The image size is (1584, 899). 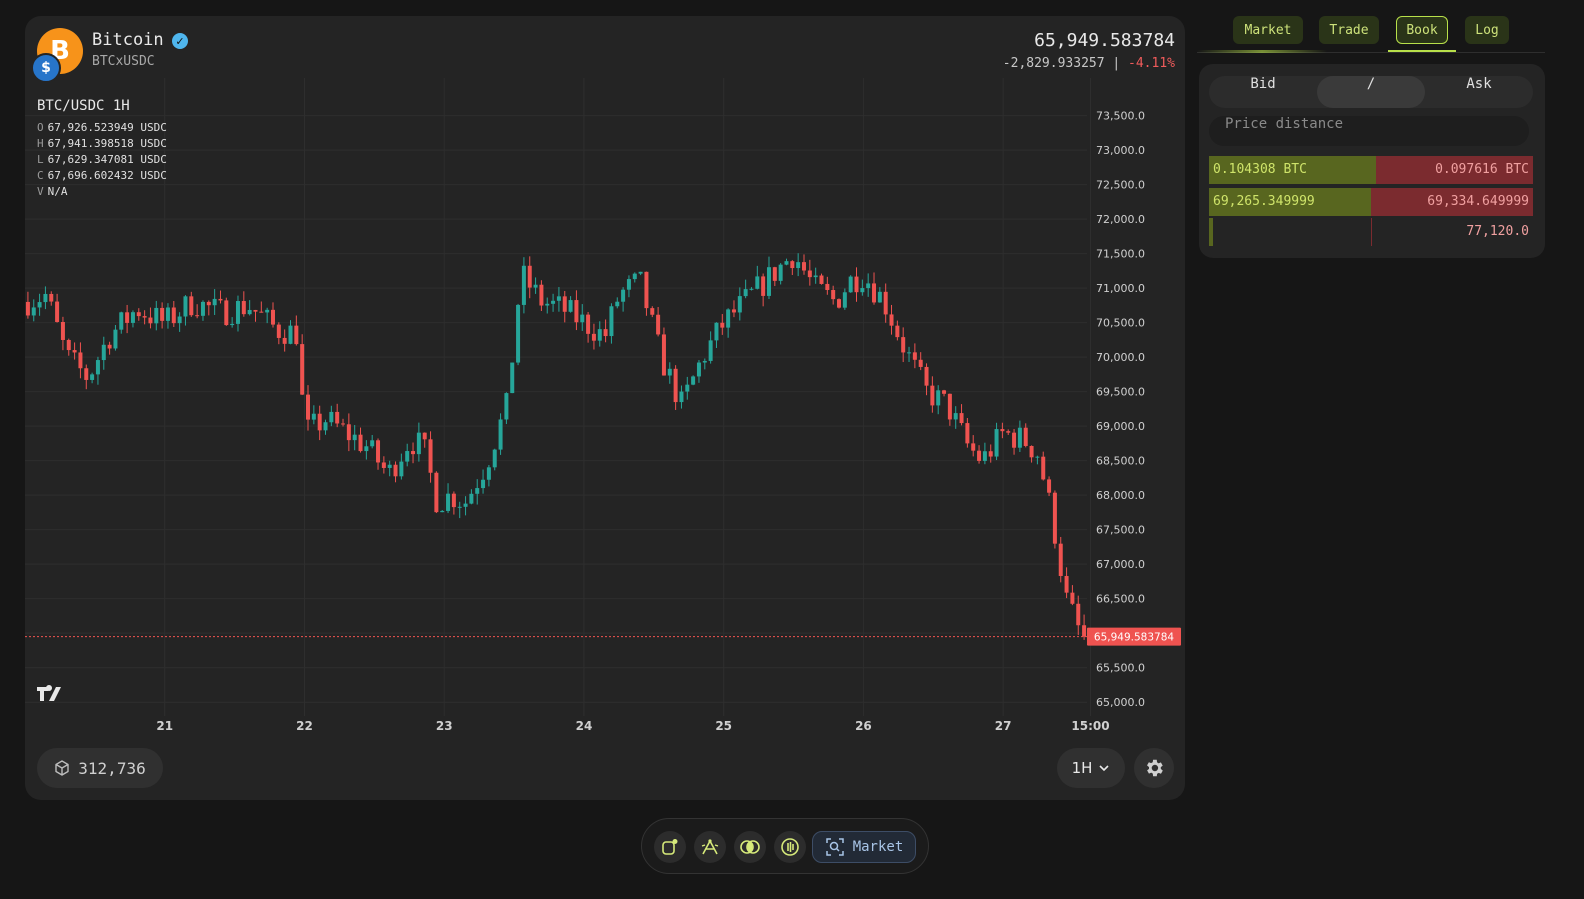 I want to click on compare-button, so click(x=750, y=847).